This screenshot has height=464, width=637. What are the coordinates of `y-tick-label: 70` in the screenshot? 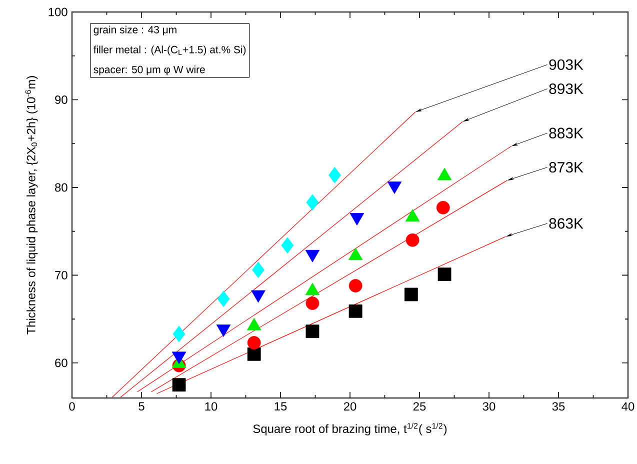 It's located at (61, 275).